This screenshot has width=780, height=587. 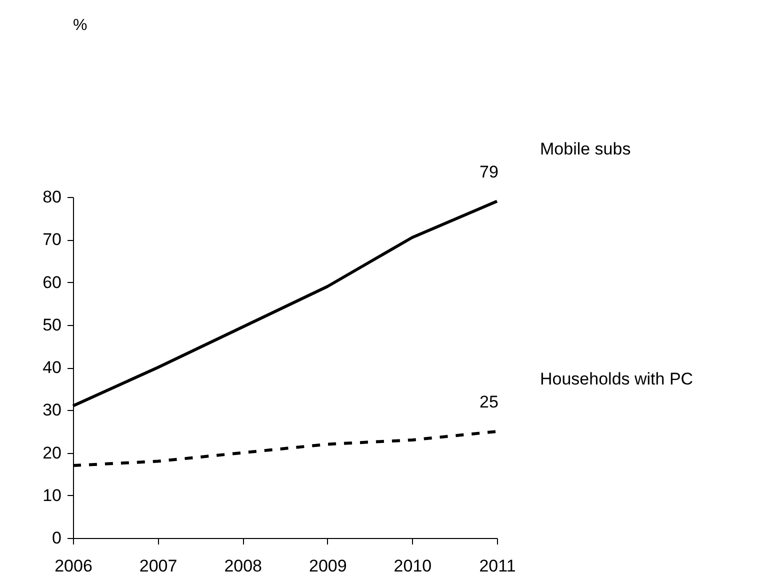 I want to click on data-label: 79, so click(x=489, y=172).